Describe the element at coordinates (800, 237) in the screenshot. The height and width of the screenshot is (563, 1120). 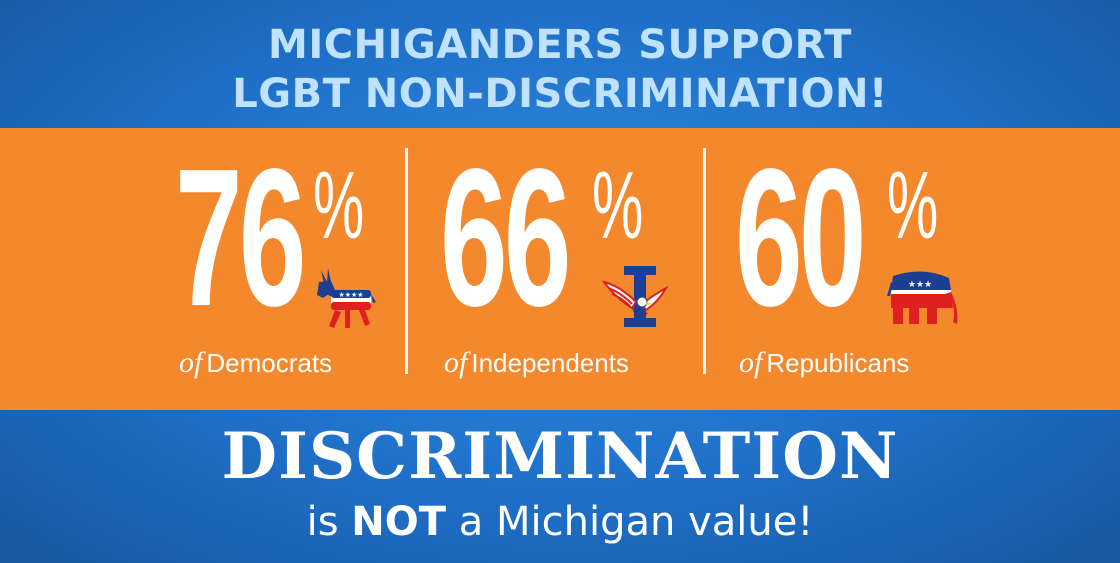
I see `stat-value: 60` at that location.